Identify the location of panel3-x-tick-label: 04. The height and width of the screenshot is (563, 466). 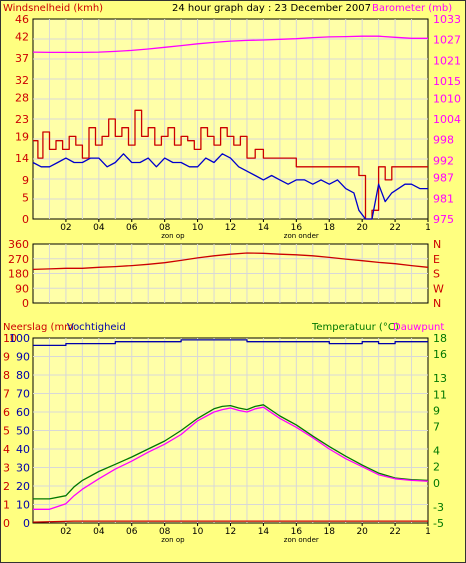
(99, 532).